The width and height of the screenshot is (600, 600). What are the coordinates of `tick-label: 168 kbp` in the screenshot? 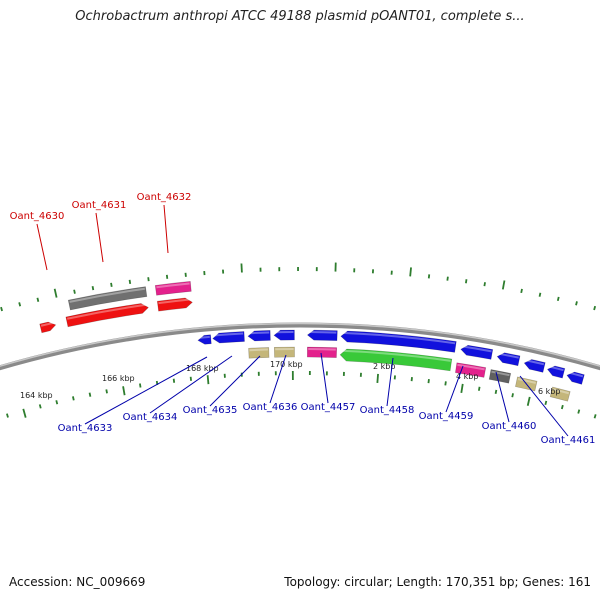 It's located at (202, 368).